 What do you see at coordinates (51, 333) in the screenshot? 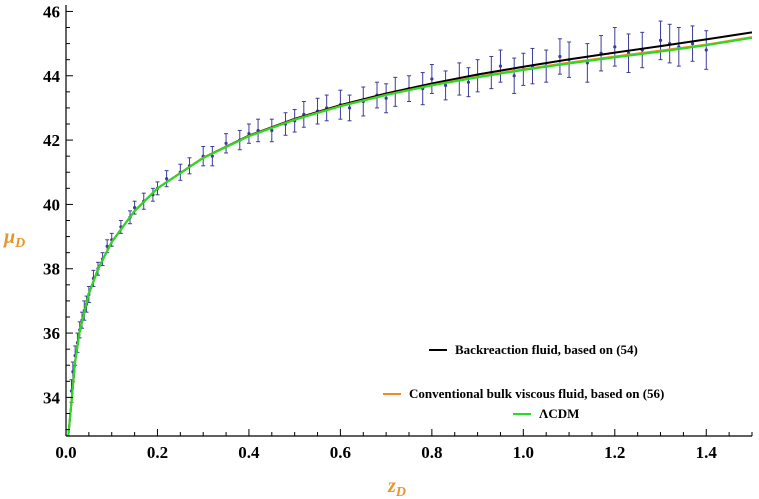
I see `y-tick-label: 36` at bounding box center [51, 333].